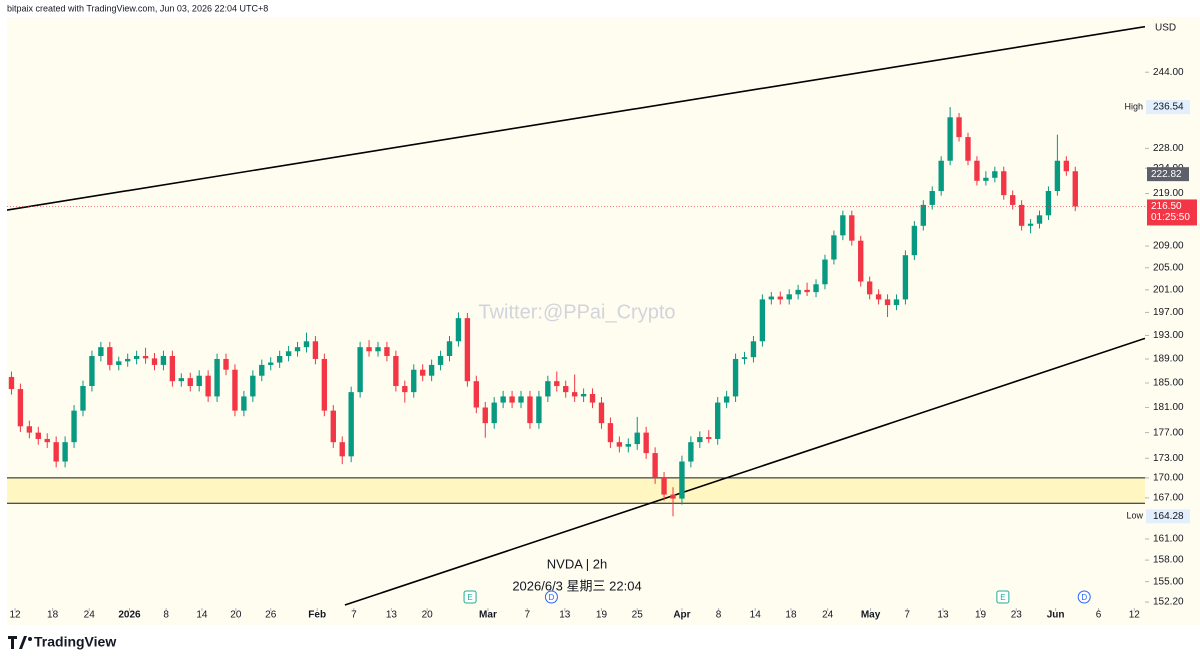 The height and width of the screenshot is (663, 1200). I want to click on x-tick-label: 24, so click(90, 615).